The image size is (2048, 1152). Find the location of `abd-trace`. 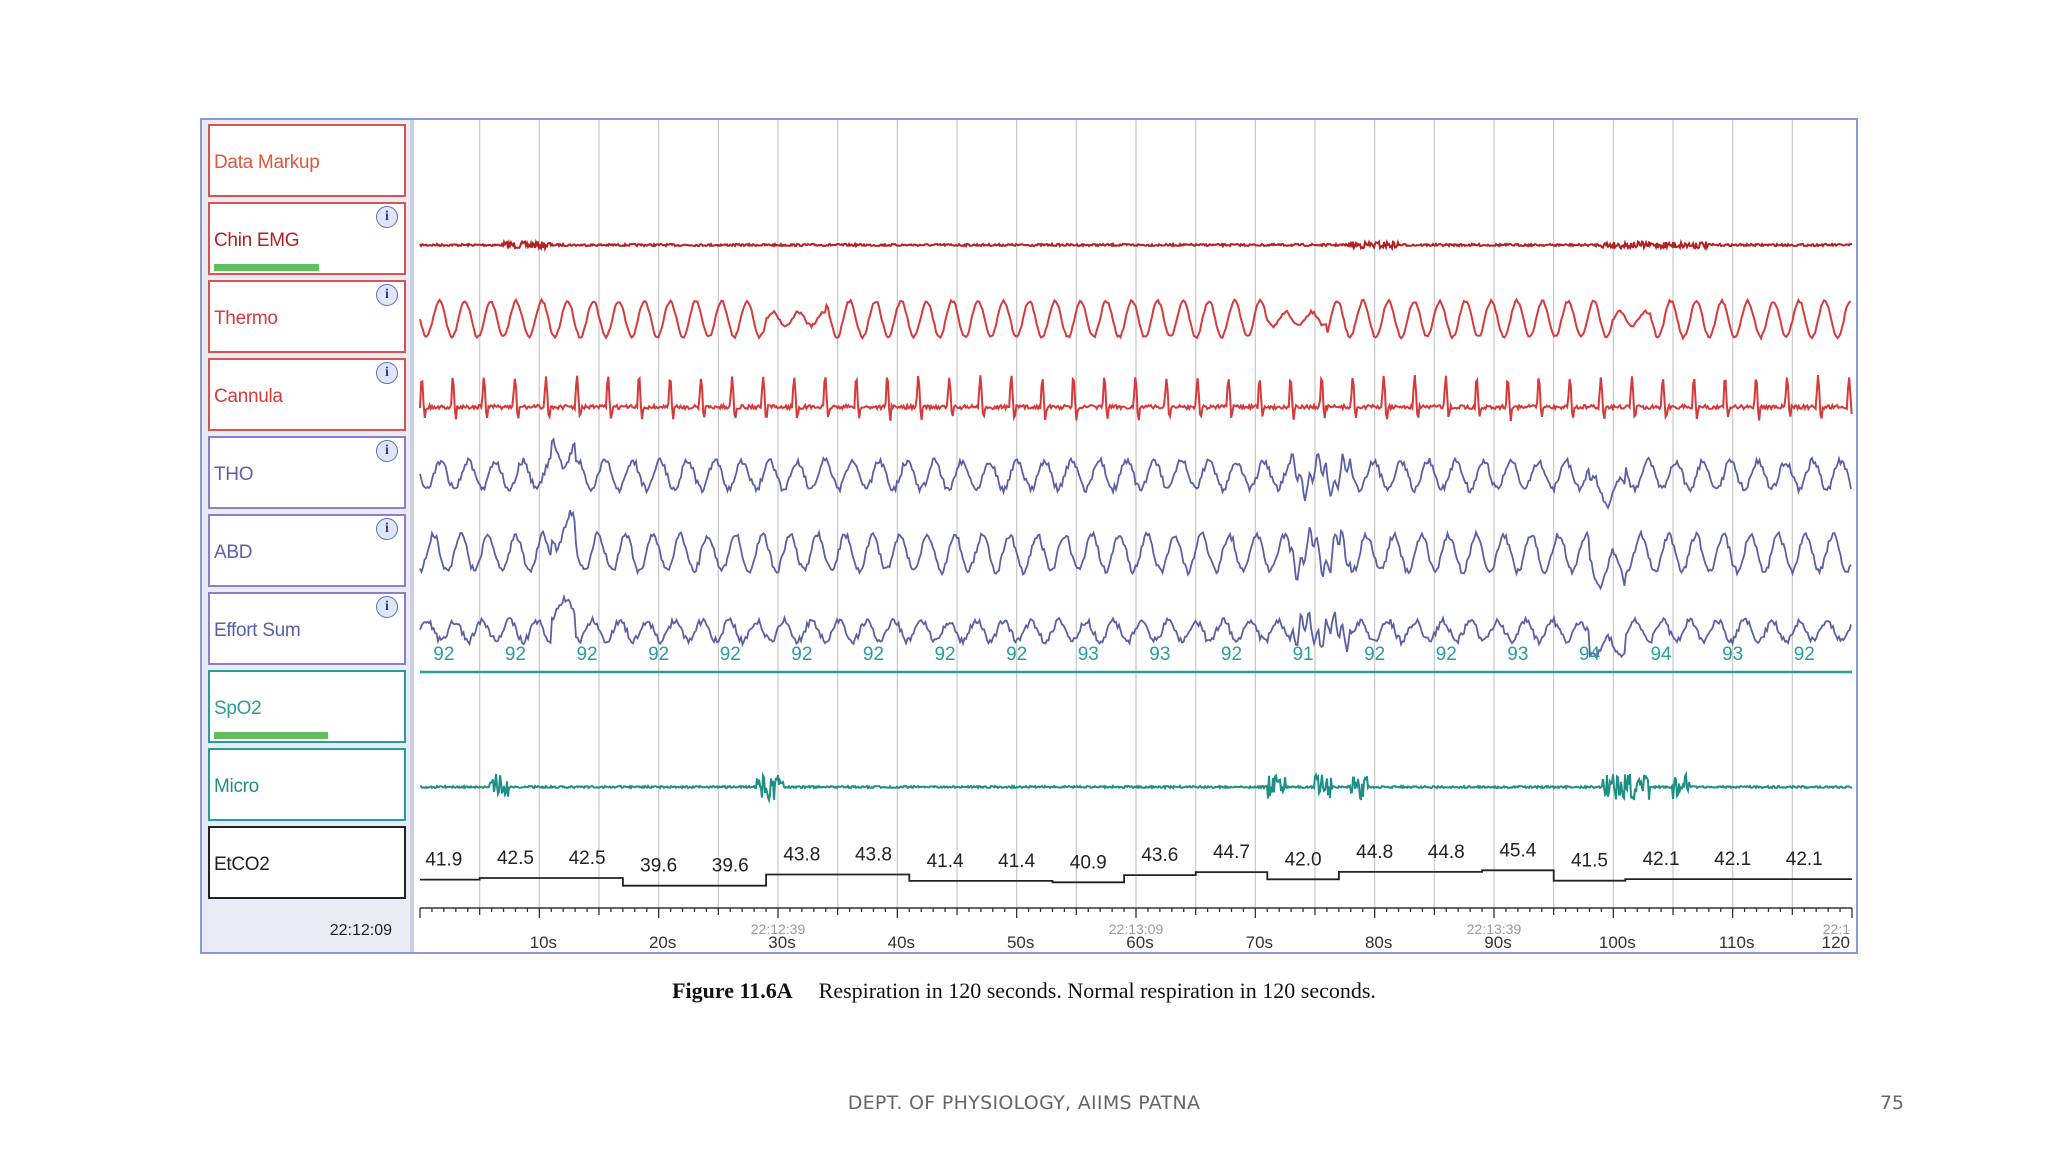

abd-trace is located at coordinates (1135, 550).